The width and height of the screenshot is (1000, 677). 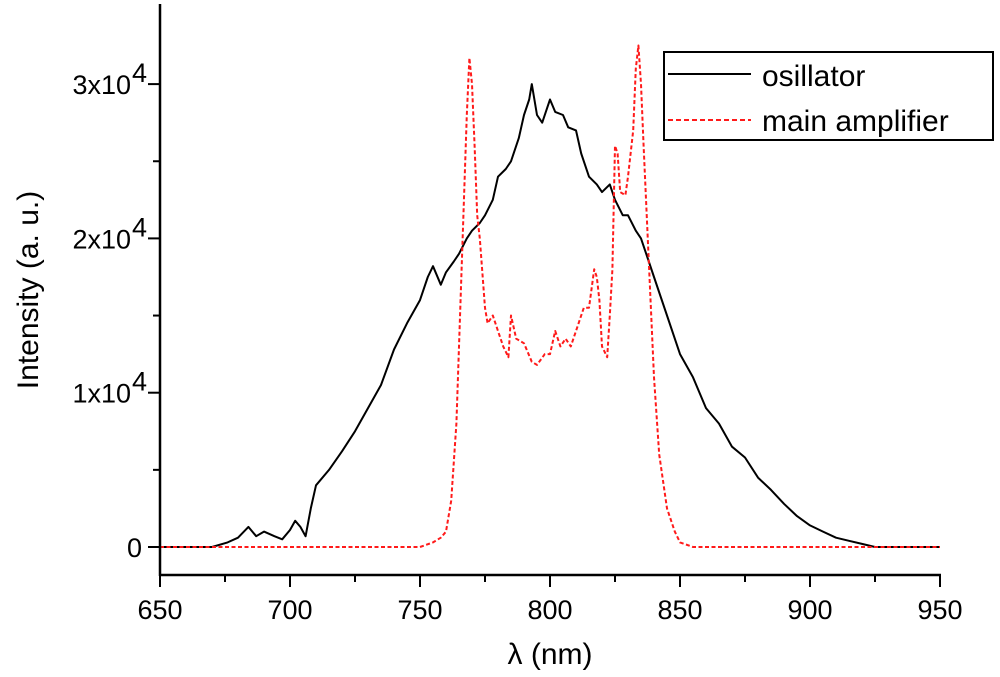 I want to click on x-tick-label: 900, so click(x=809, y=610).